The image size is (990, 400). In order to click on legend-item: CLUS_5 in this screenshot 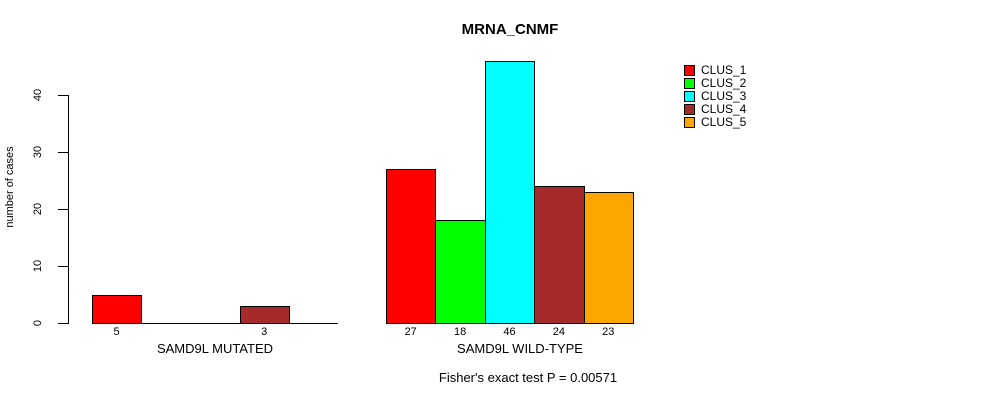, I will do `click(715, 122)`.